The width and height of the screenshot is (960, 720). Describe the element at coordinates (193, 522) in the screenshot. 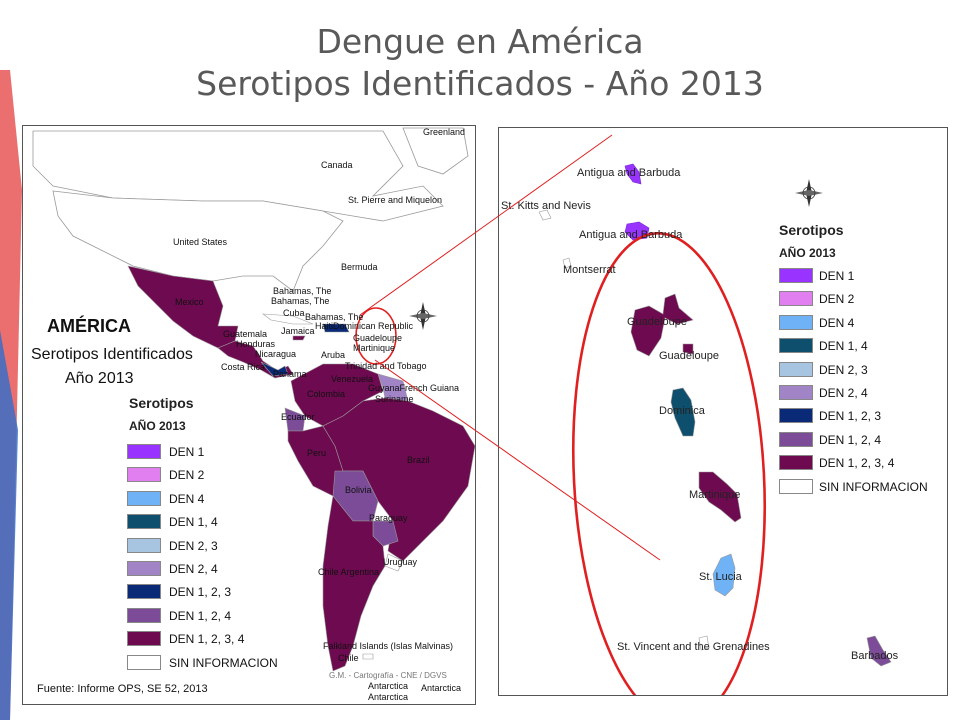

I see `legend-label: DEN 1, 4` at that location.